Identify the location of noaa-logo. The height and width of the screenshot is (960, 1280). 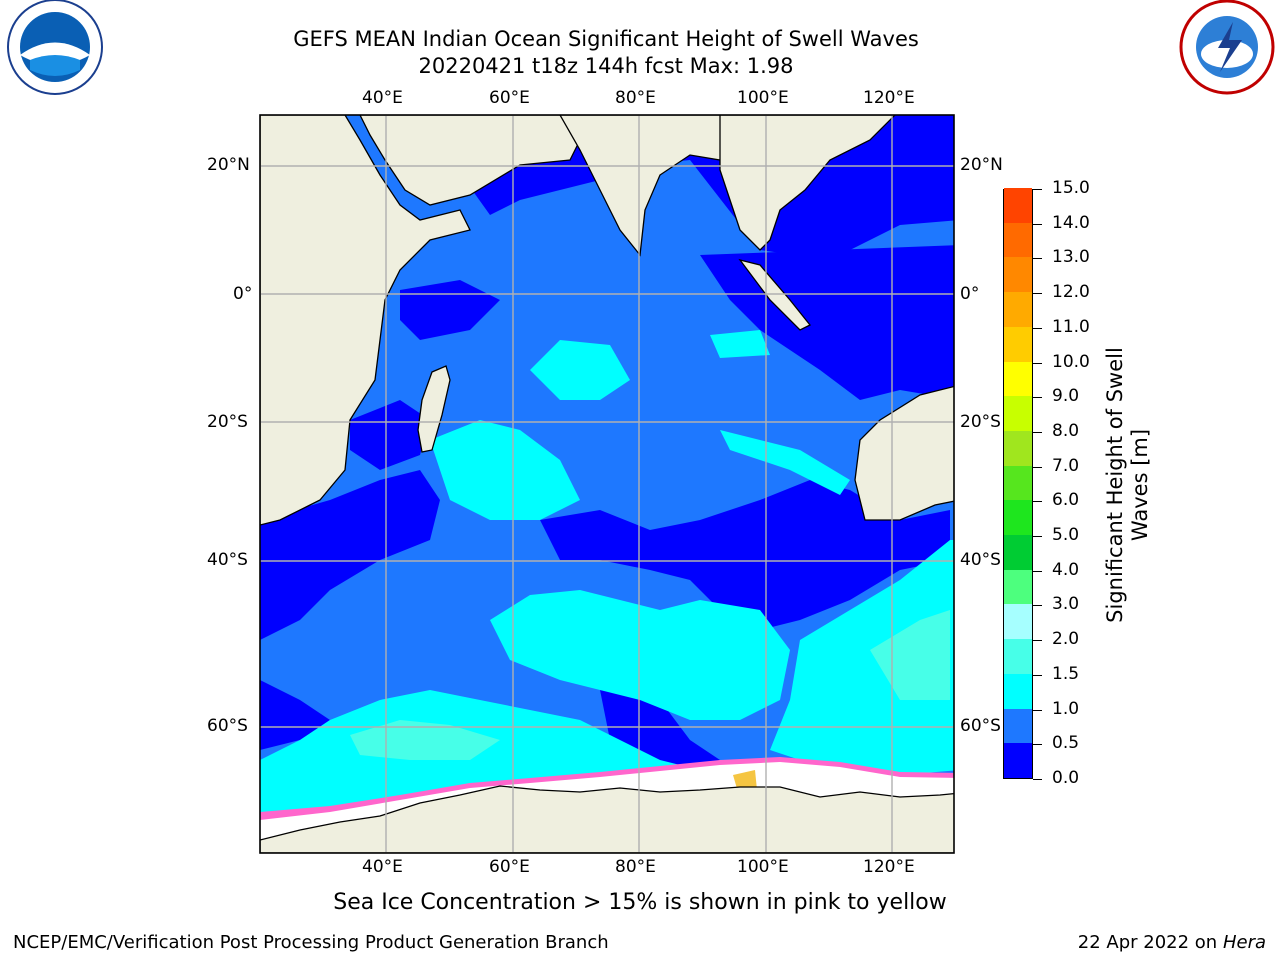
(55, 47).